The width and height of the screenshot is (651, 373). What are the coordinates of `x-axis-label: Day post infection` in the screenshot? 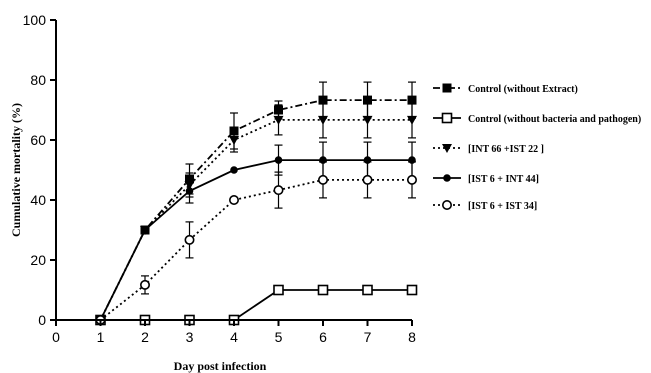 It's located at (220, 366).